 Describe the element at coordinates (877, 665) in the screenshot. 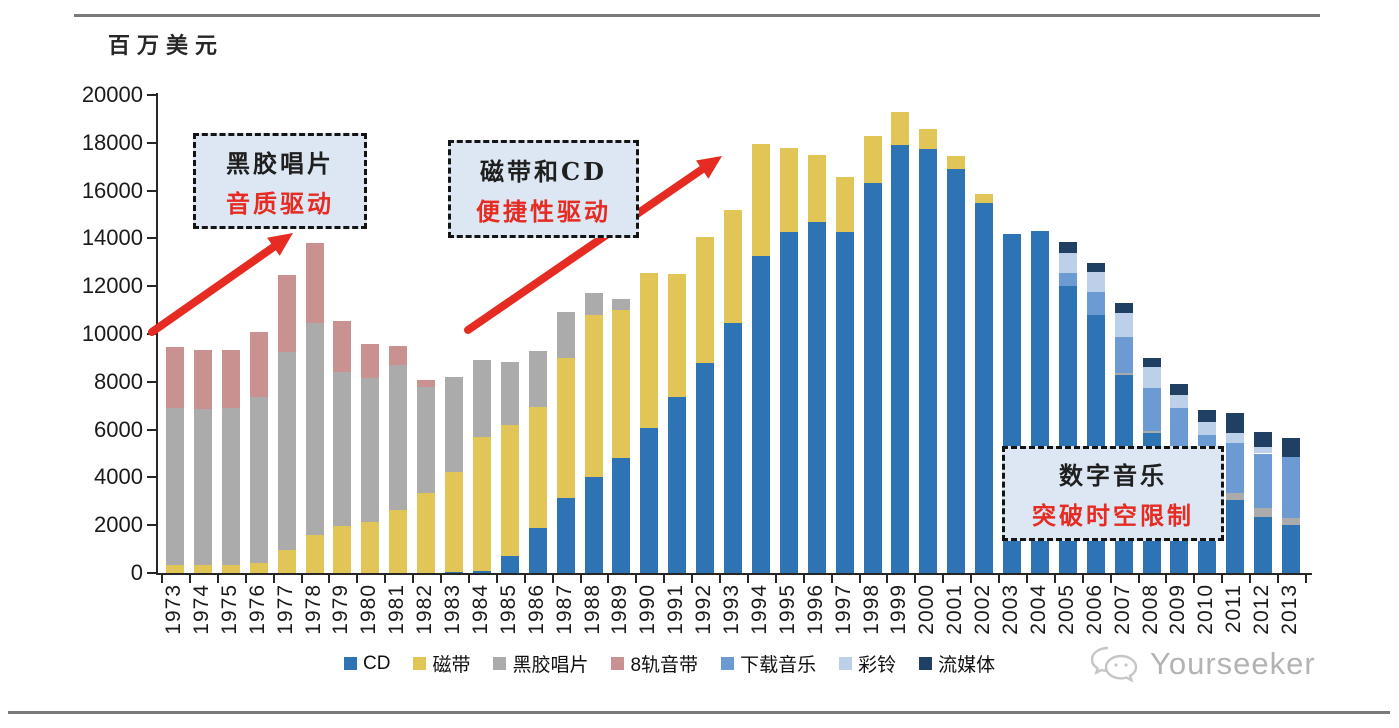

I see `legend-label: 彩铃` at that location.